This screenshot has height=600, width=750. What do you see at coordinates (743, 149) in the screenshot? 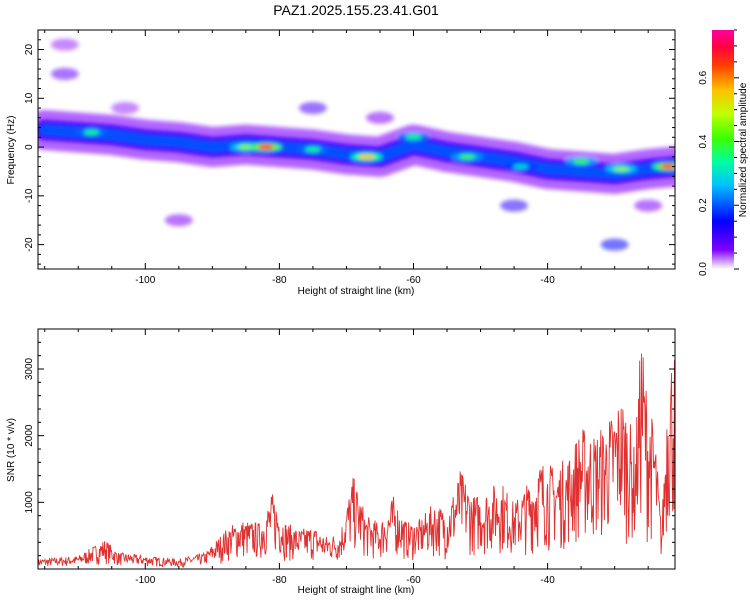
I see `colorbar-label: Normalized spectral amplitude` at bounding box center [743, 149].